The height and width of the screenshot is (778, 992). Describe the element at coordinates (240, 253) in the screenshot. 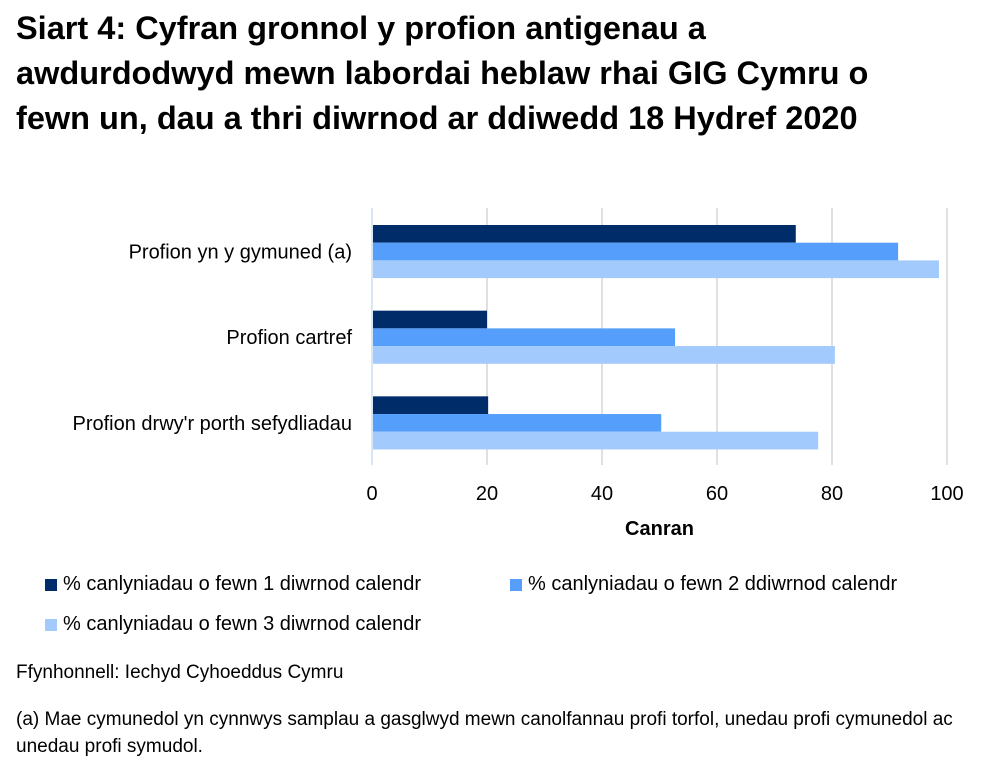

I see `category-label: Profion yn y gymuned (a)` at that location.